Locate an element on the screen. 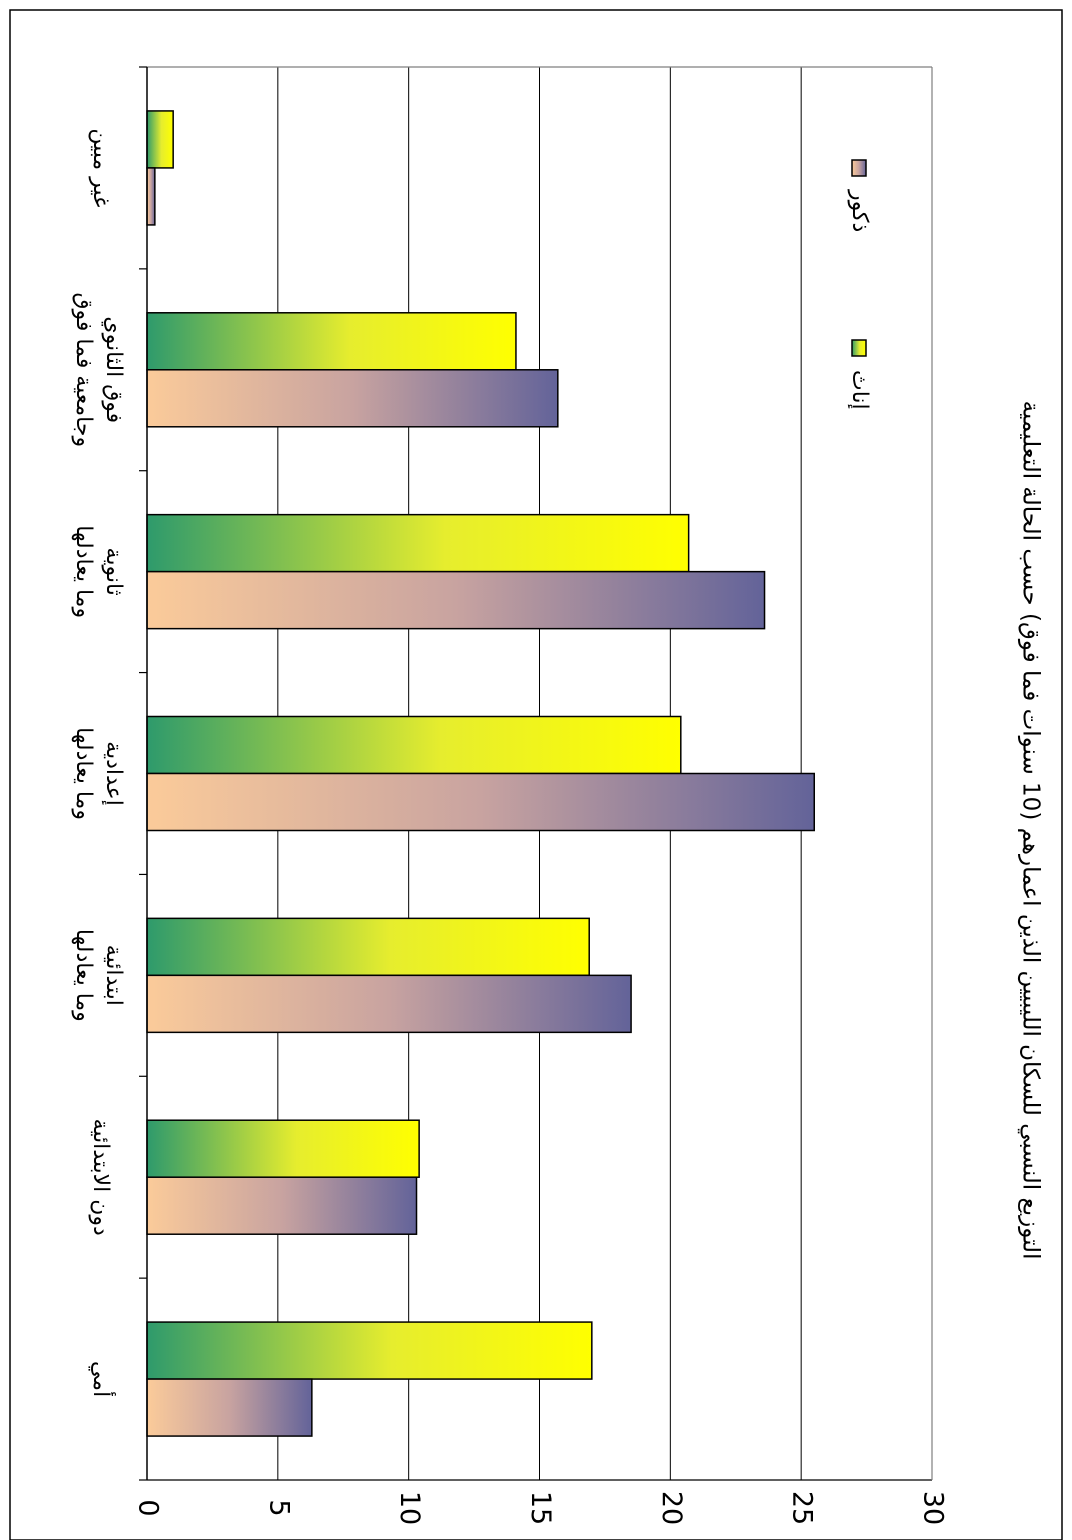 Image resolution: width=1072 pixels, height=1540 pixels. value-tick-label: 20 is located at coordinates (671, 1508).